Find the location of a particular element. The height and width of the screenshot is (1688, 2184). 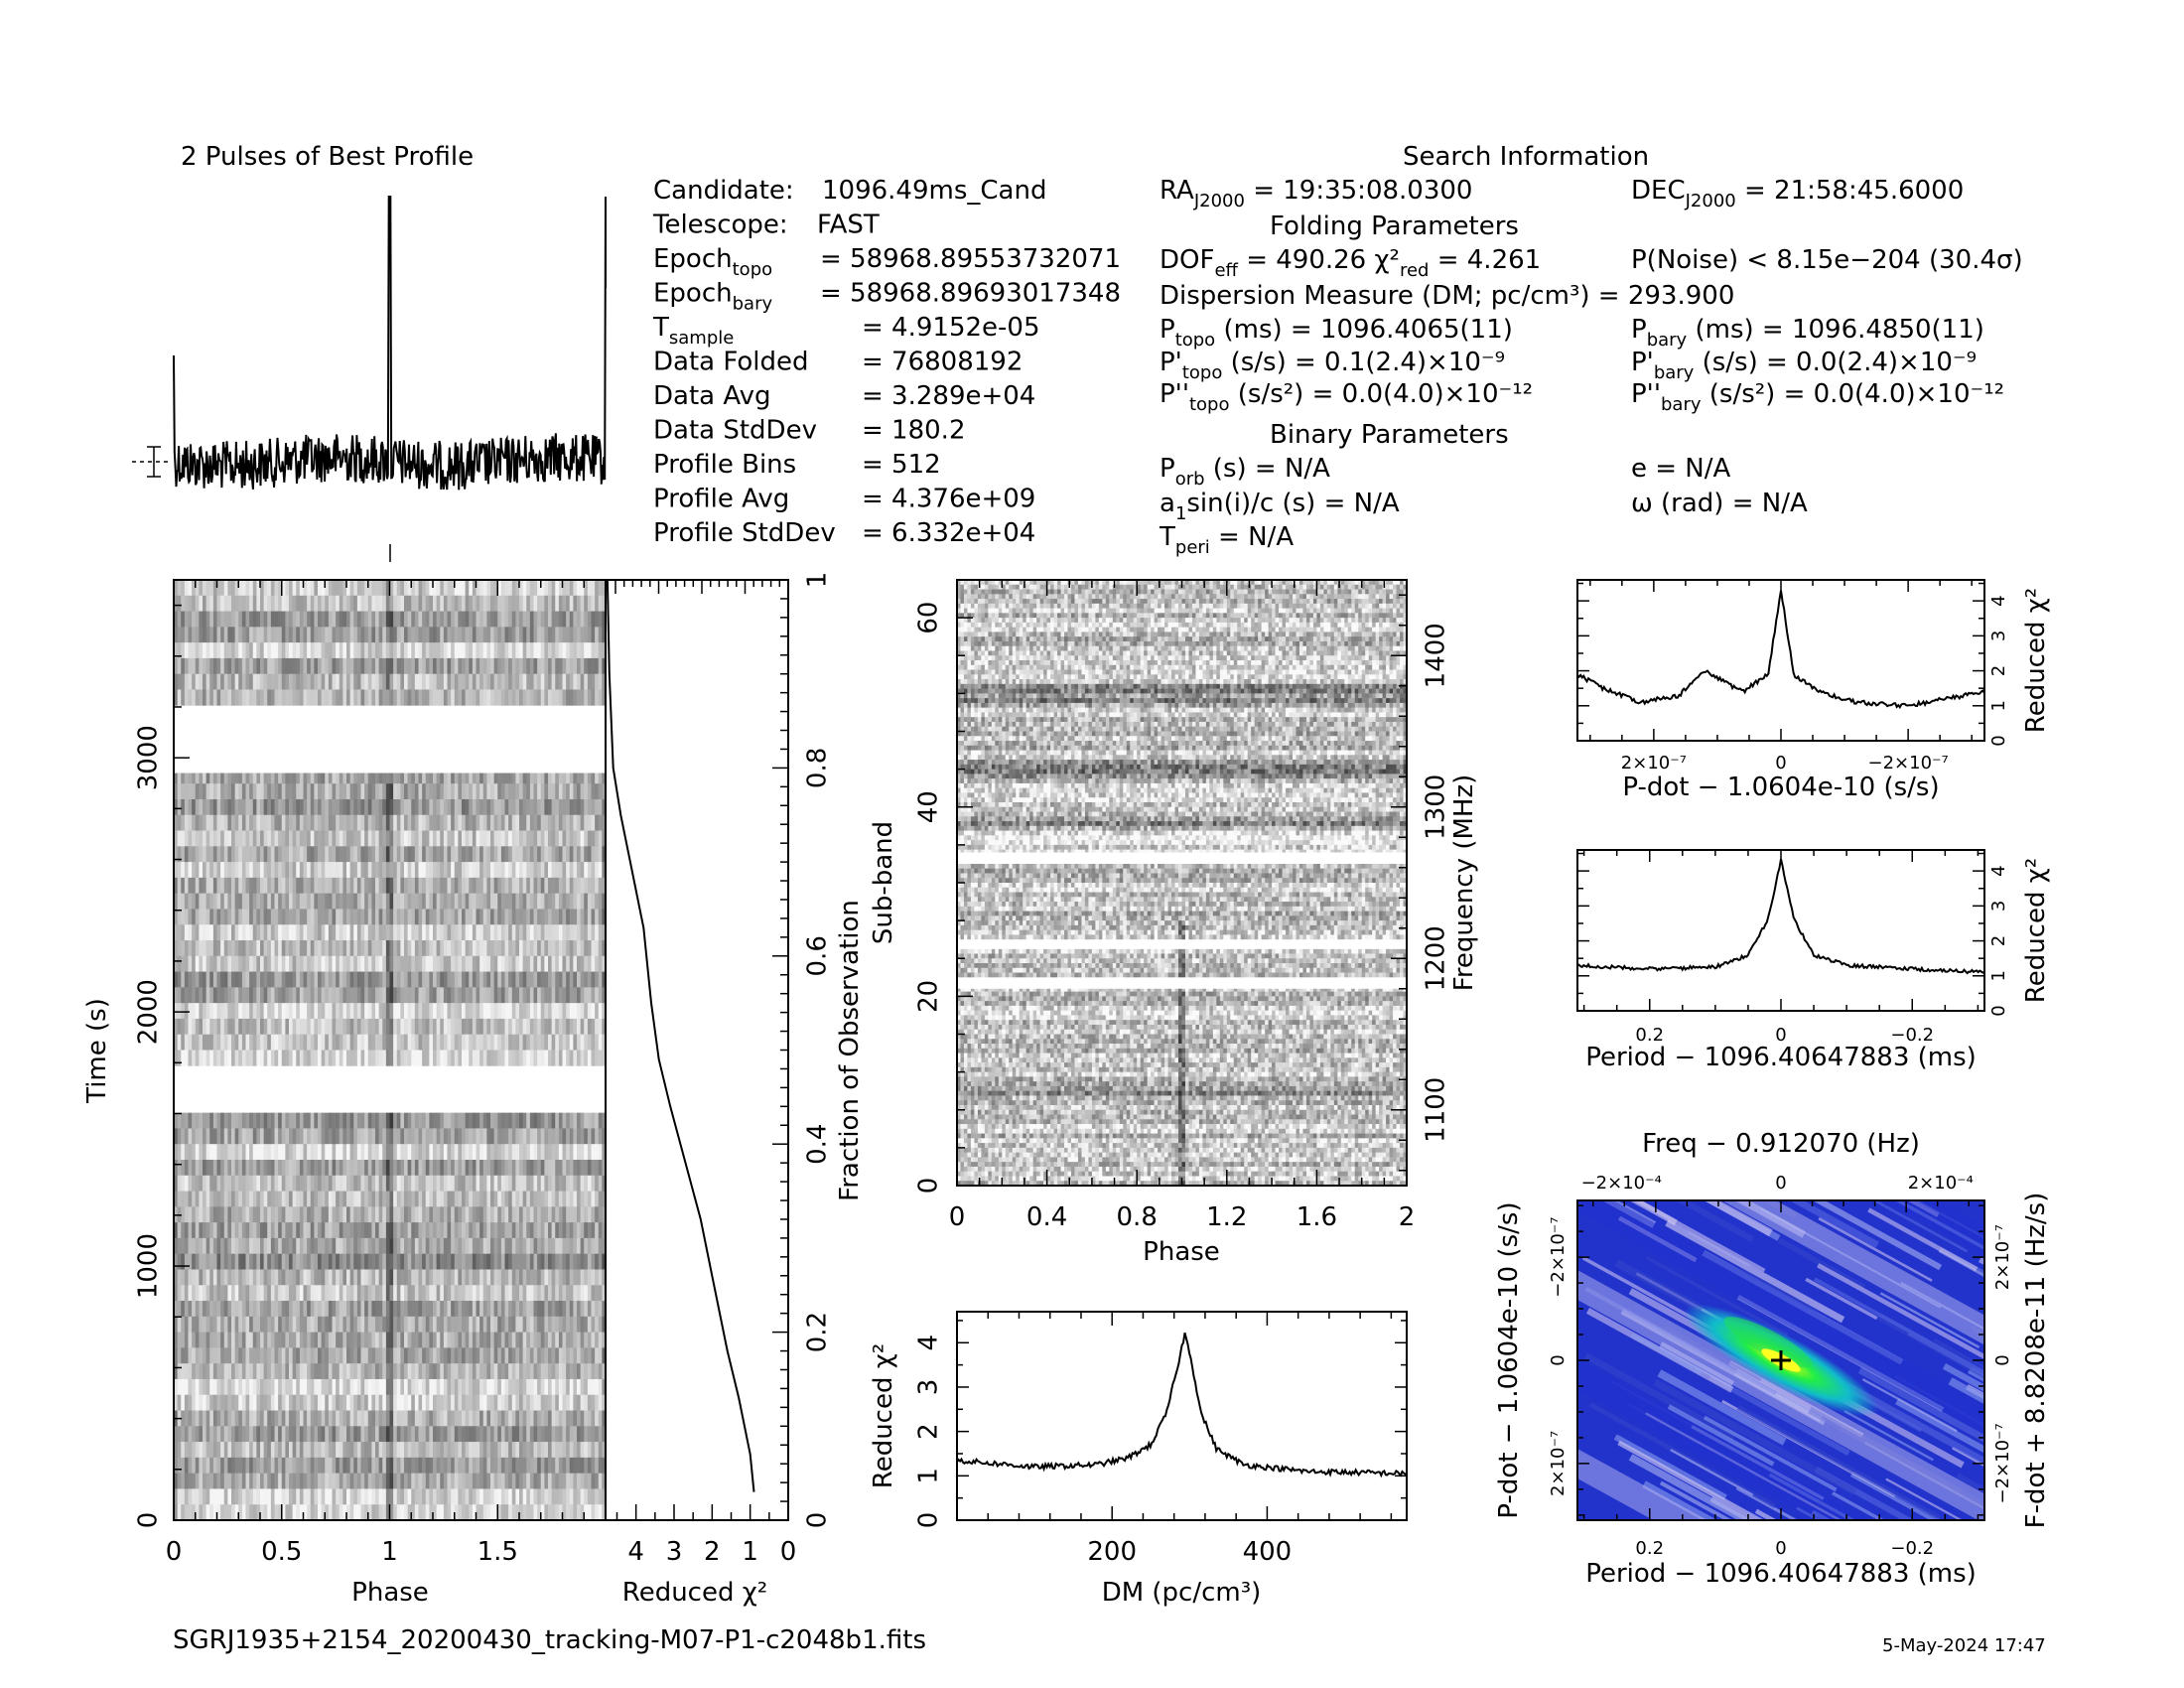

pe-xlabel: Period − 1096.40647883 (ms) is located at coordinates (1781, 1057).